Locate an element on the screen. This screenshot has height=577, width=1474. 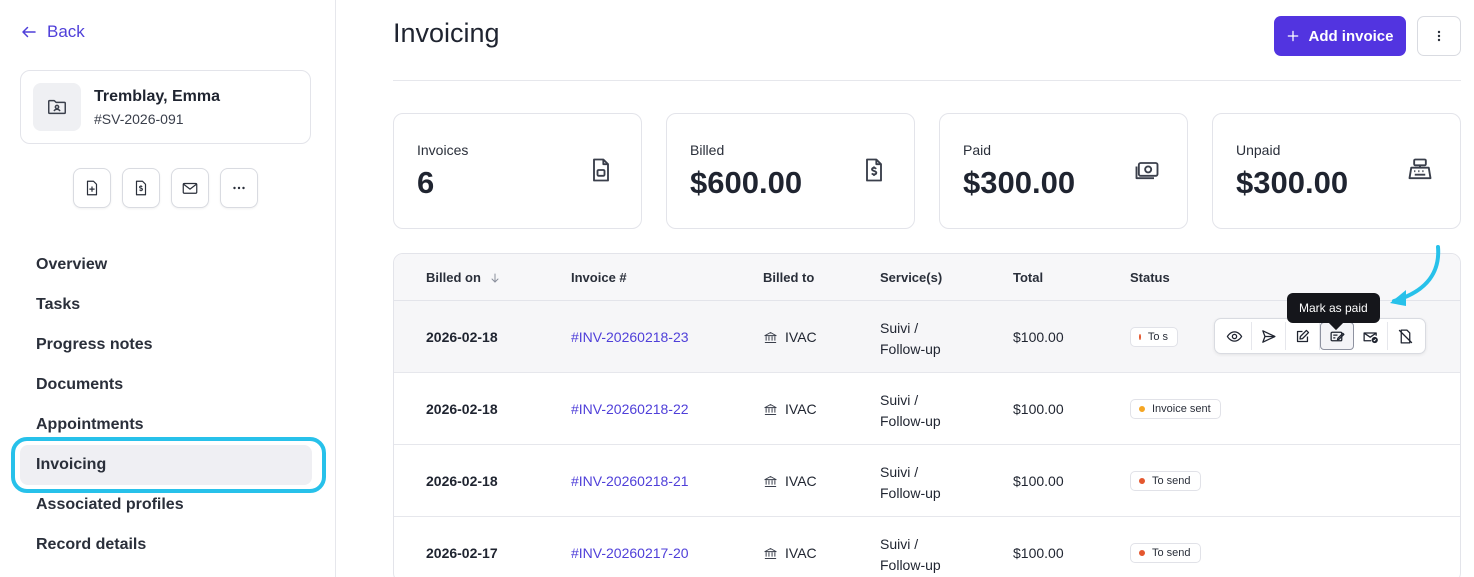
new-document-button is located at coordinates (92, 188).